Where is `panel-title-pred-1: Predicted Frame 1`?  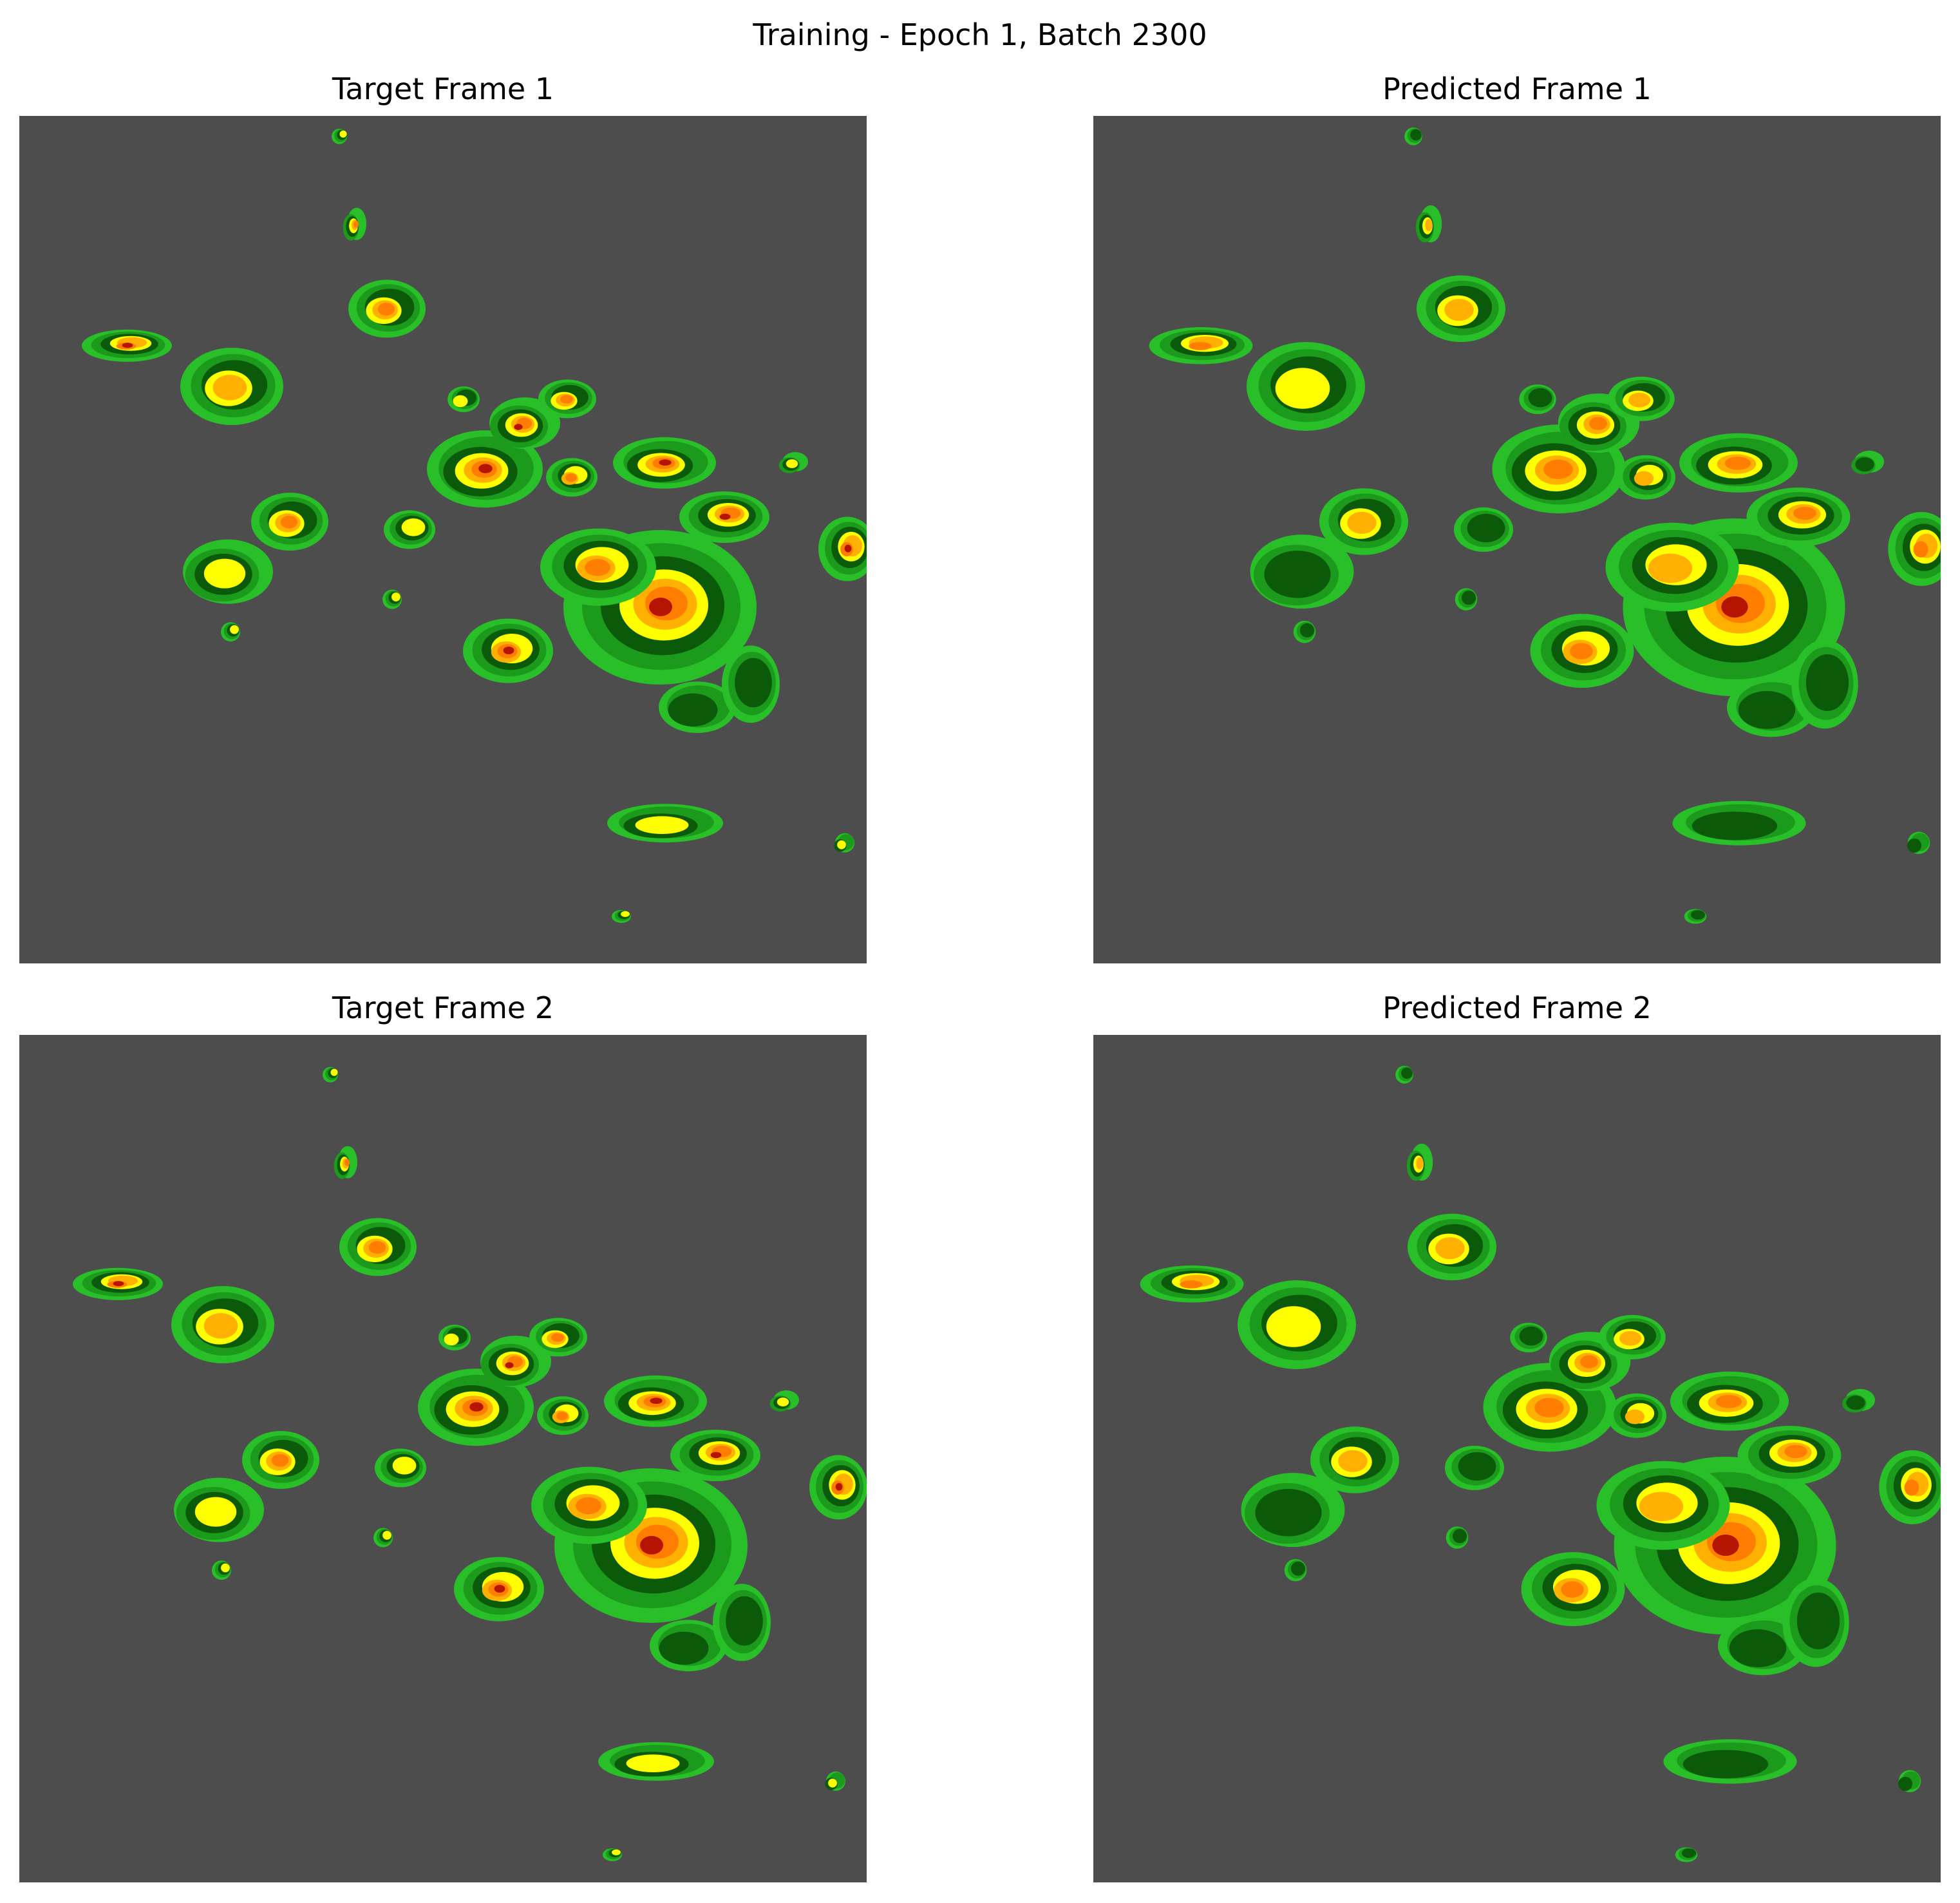 panel-title-pred-1: Predicted Frame 1 is located at coordinates (1517, 89).